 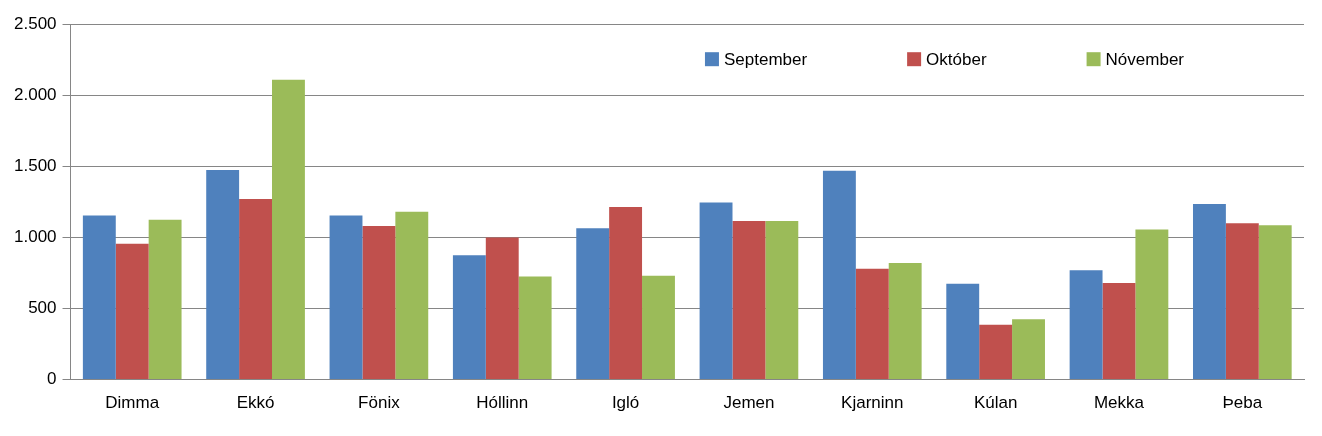 What do you see at coordinates (35, 237) in the screenshot?
I see `y-tick-label: 1.000` at bounding box center [35, 237].